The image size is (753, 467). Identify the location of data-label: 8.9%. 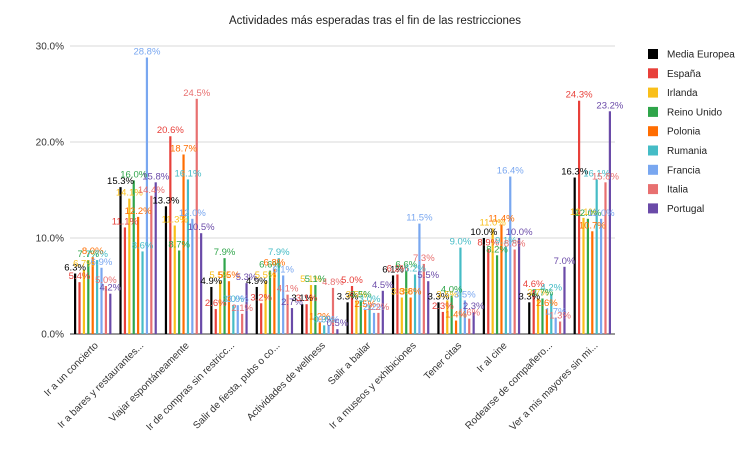
(488, 243).